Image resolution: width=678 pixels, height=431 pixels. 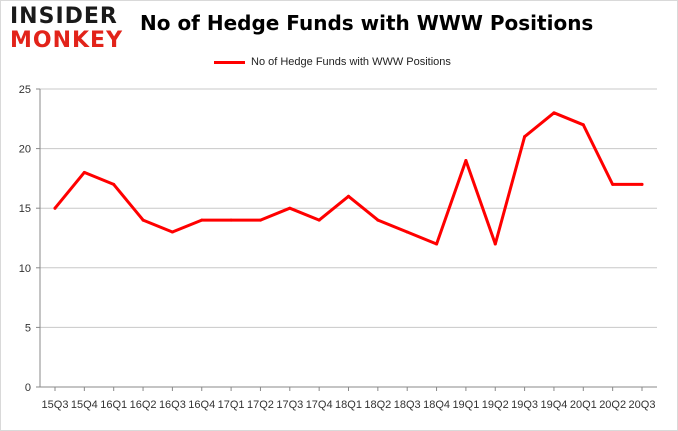 What do you see at coordinates (25, 269) in the screenshot?
I see `y-tick-label: 10` at bounding box center [25, 269].